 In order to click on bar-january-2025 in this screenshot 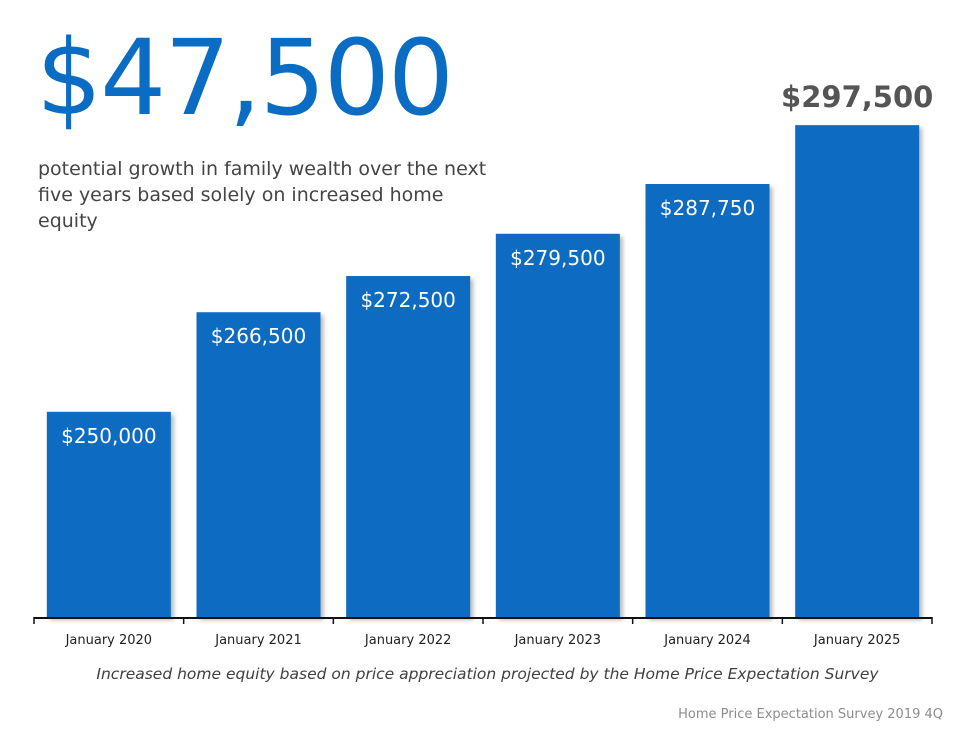, I will do `click(857, 371)`.